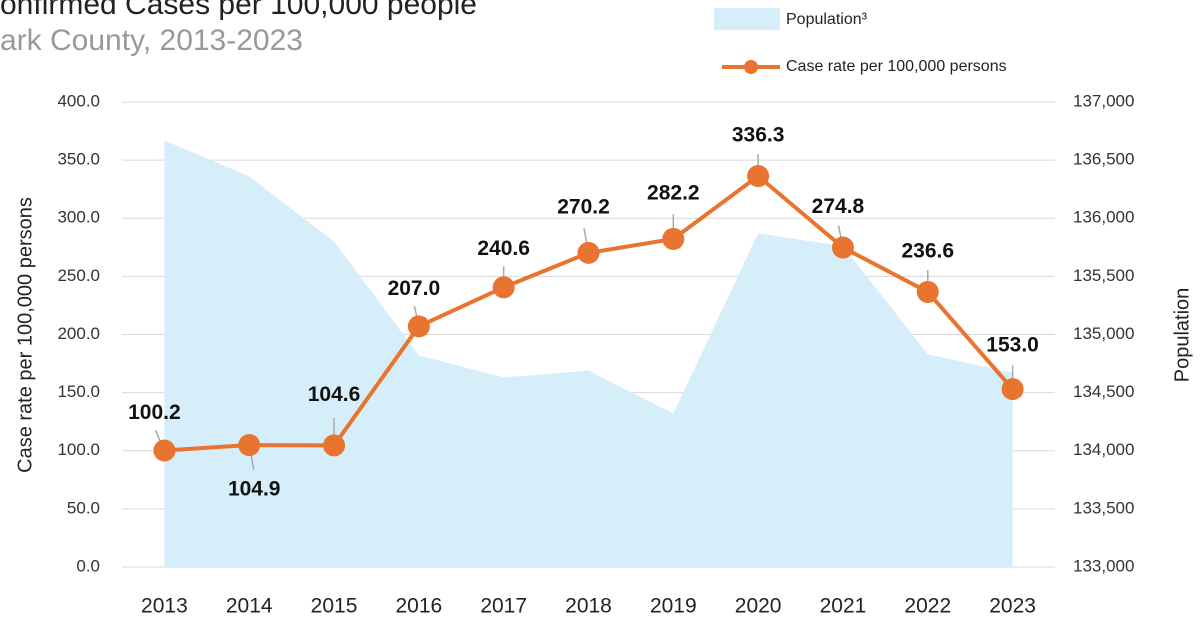  Describe the element at coordinates (1103, 507) in the screenshot. I see `y2-tick-label: 133,500` at that location.